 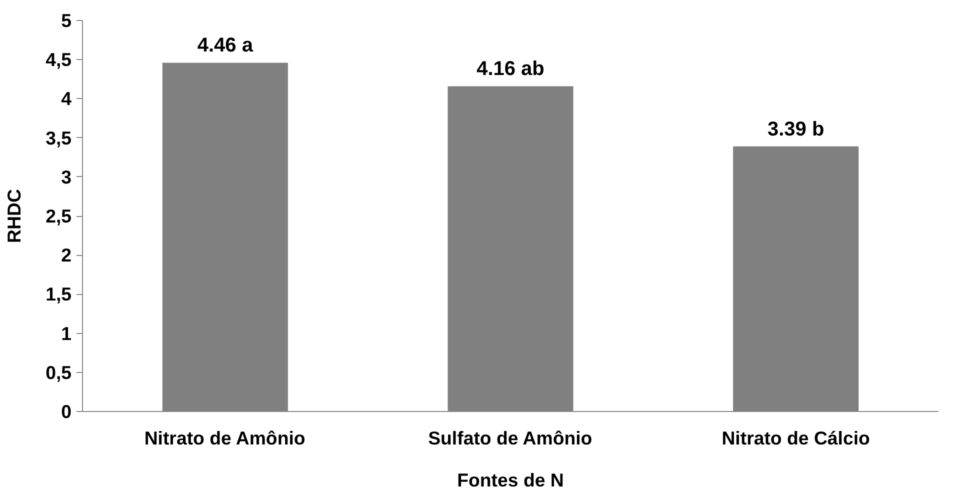 What do you see at coordinates (59, 137) in the screenshot?
I see `y-tick-label: 3,5` at bounding box center [59, 137].